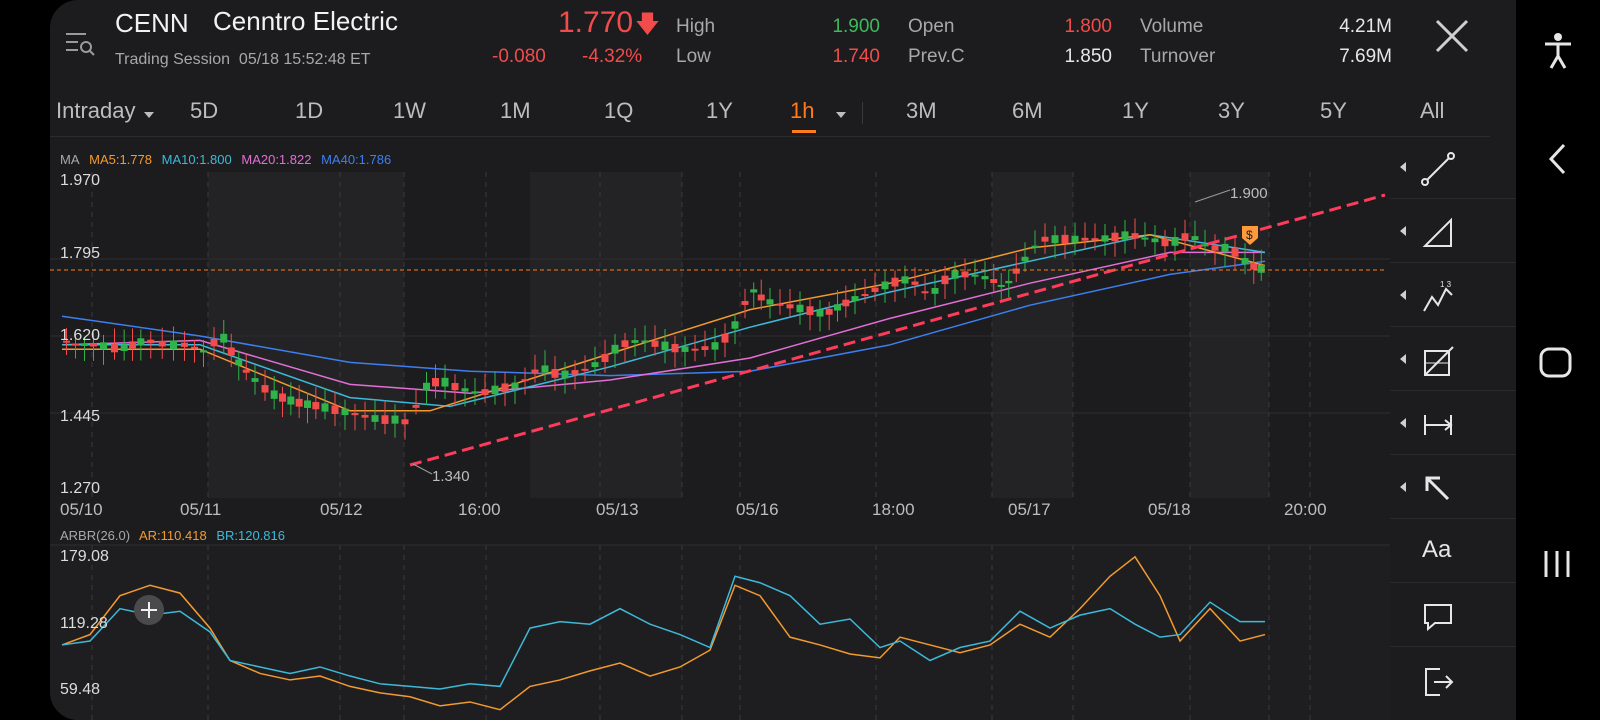  What do you see at coordinates (1556, 363) in the screenshot?
I see `home-icon` at bounding box center [1556, 363].